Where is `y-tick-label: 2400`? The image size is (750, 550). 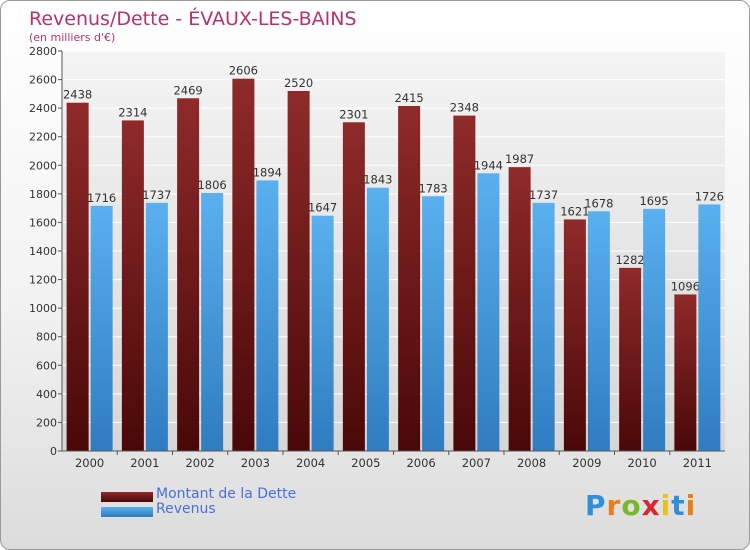 y-tick-label: 2400 is located at coordinates (43, 108).